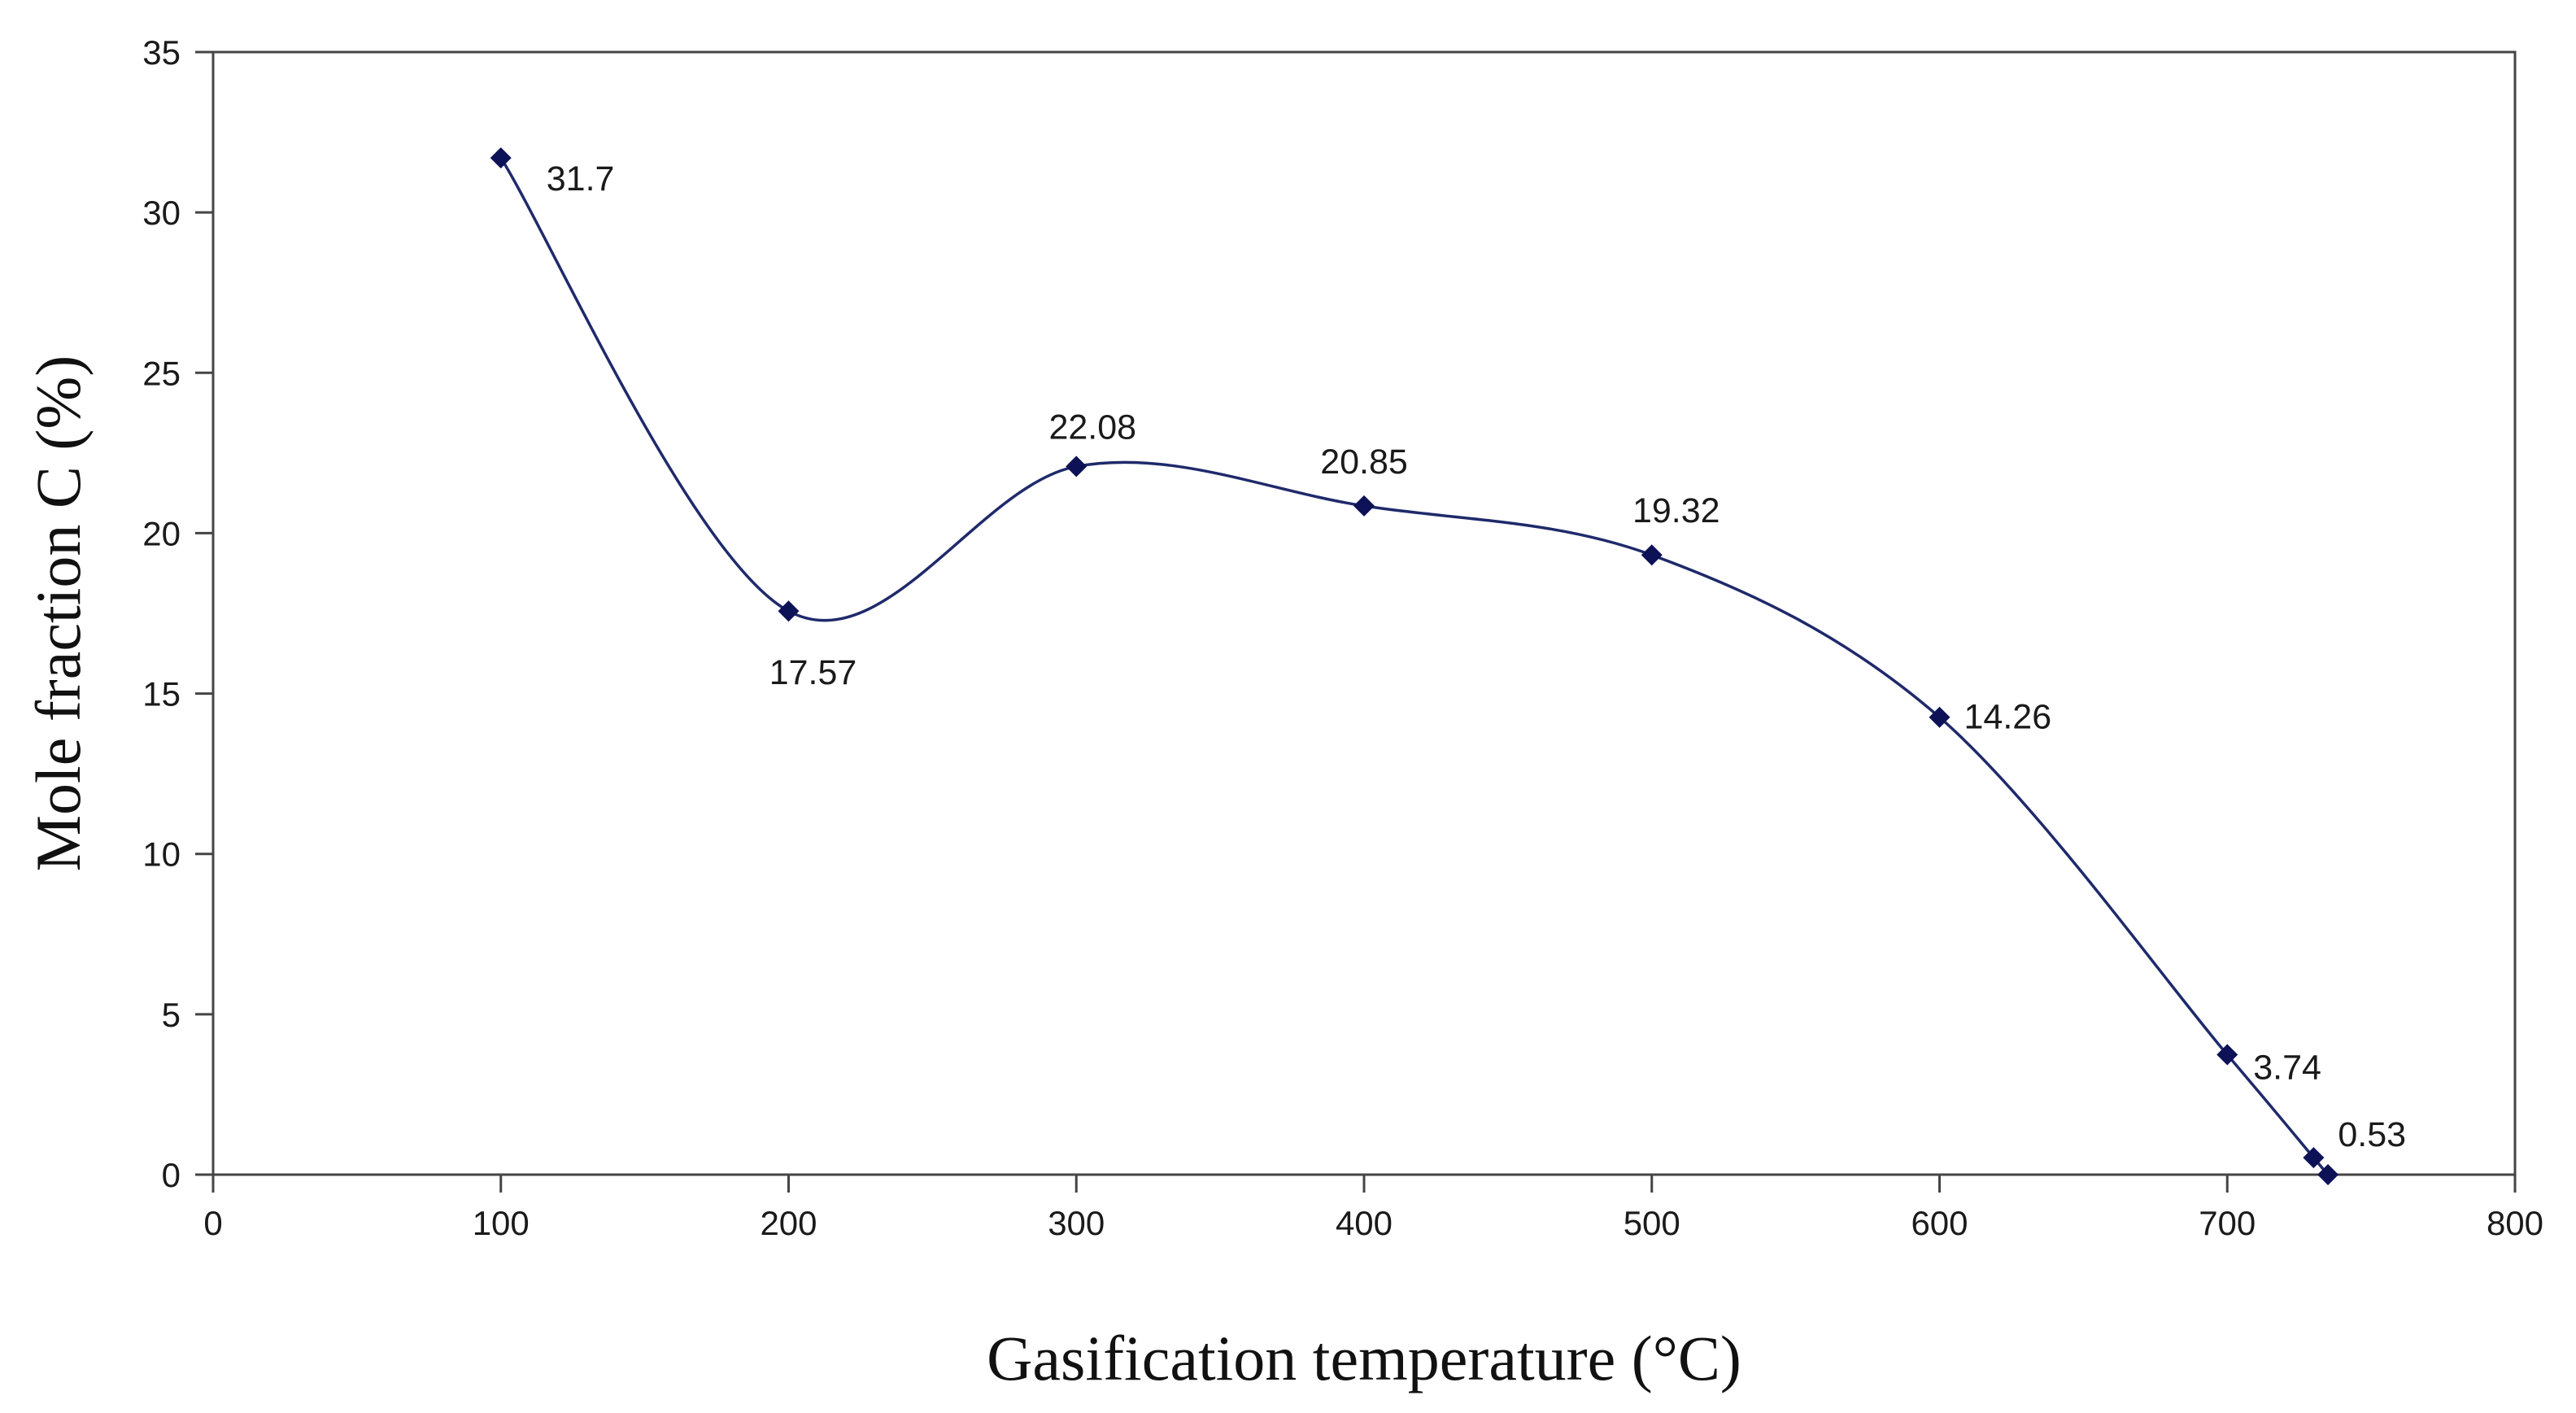  What do you see at coordinates (2372, 1134) in the screenshot?
I see `data-label: 0.53` at bounding box center [2372, 1134].